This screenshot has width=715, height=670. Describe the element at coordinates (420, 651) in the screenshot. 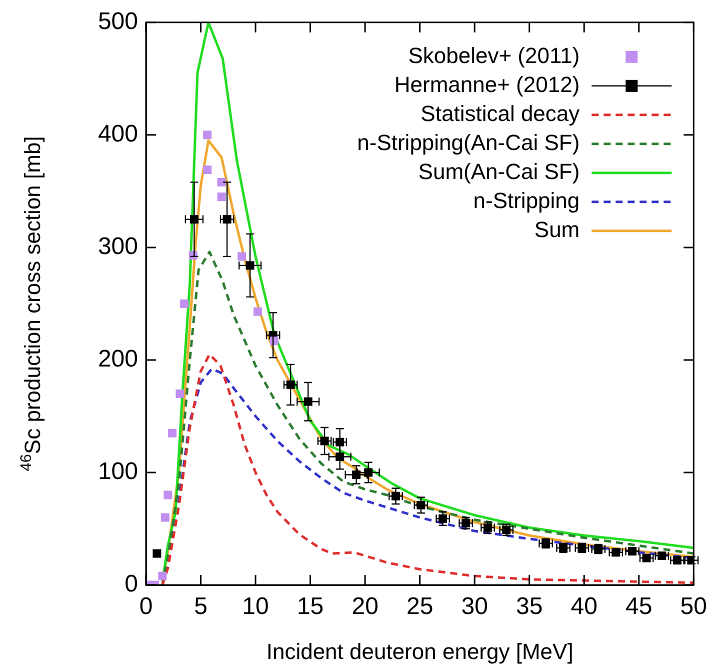

I see `x-axis-title: Incident deuteron energy [MeV]` at that location.